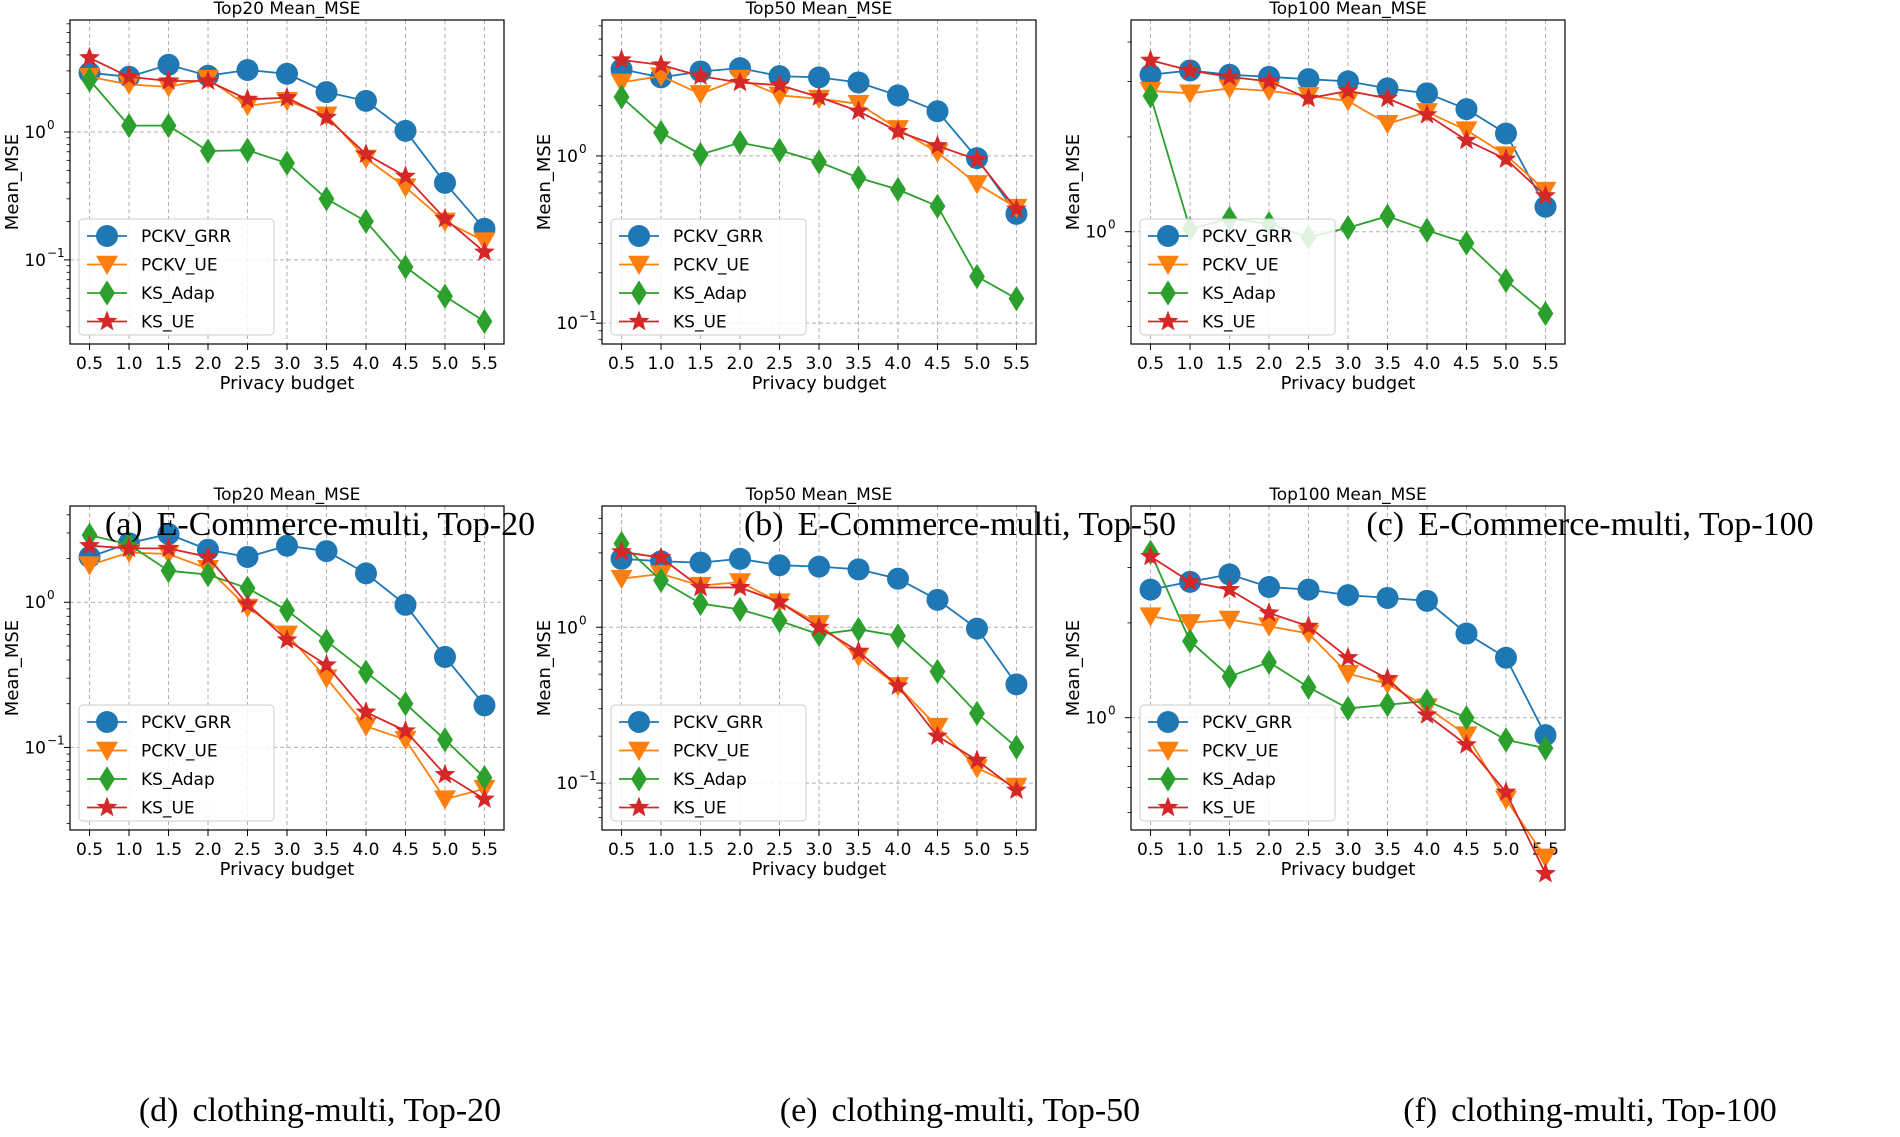 This screenshot has height=1137, width=1900. Describe the element at coordinates (1505, 850) in the screenshot. I see `x-tick-label: 5.0` at that location.